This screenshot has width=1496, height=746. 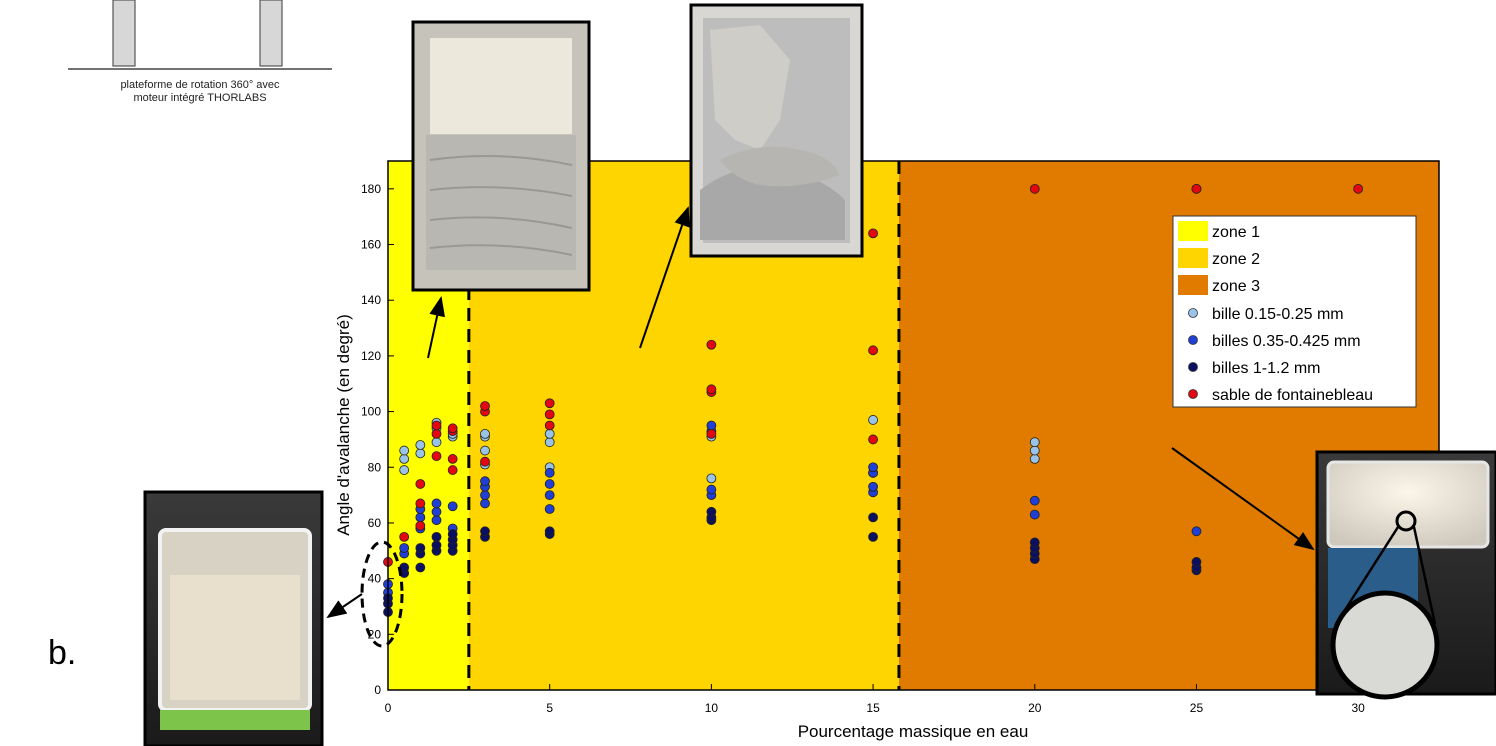 I want to click on platform-leg-left, so click(x=124, y=33).